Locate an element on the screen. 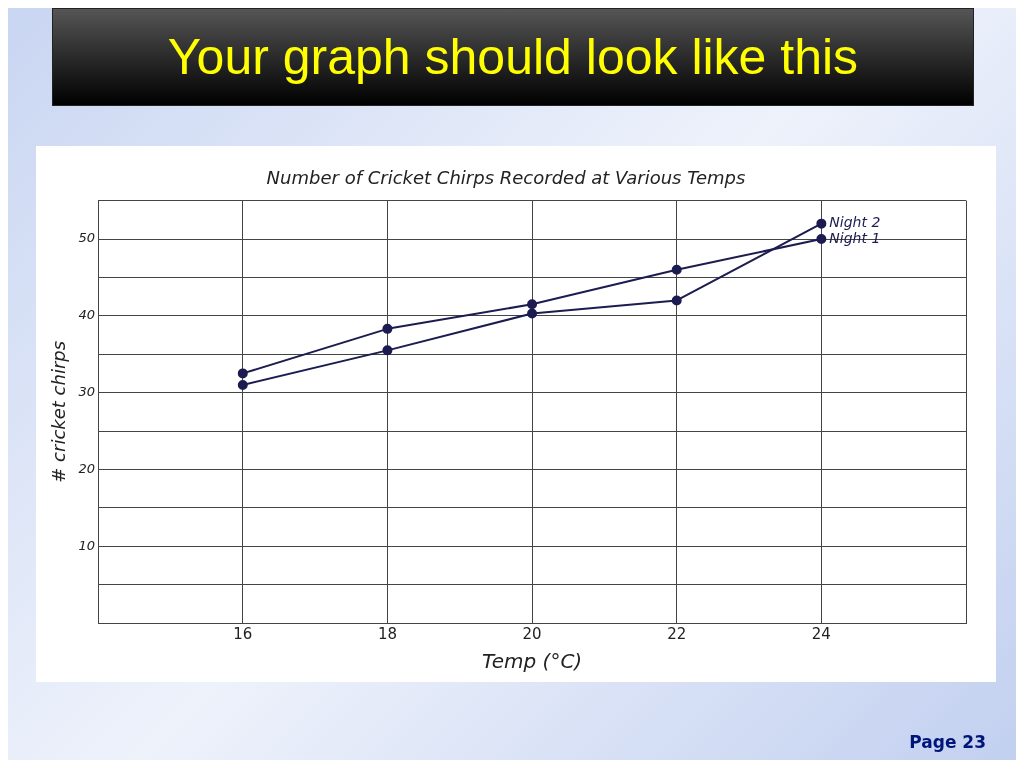 The height and width of the screenshot is (768, 1024). chart-title: Number of Cricket Chirps Recorded at Various Temps is located at coordinates (506, 178).